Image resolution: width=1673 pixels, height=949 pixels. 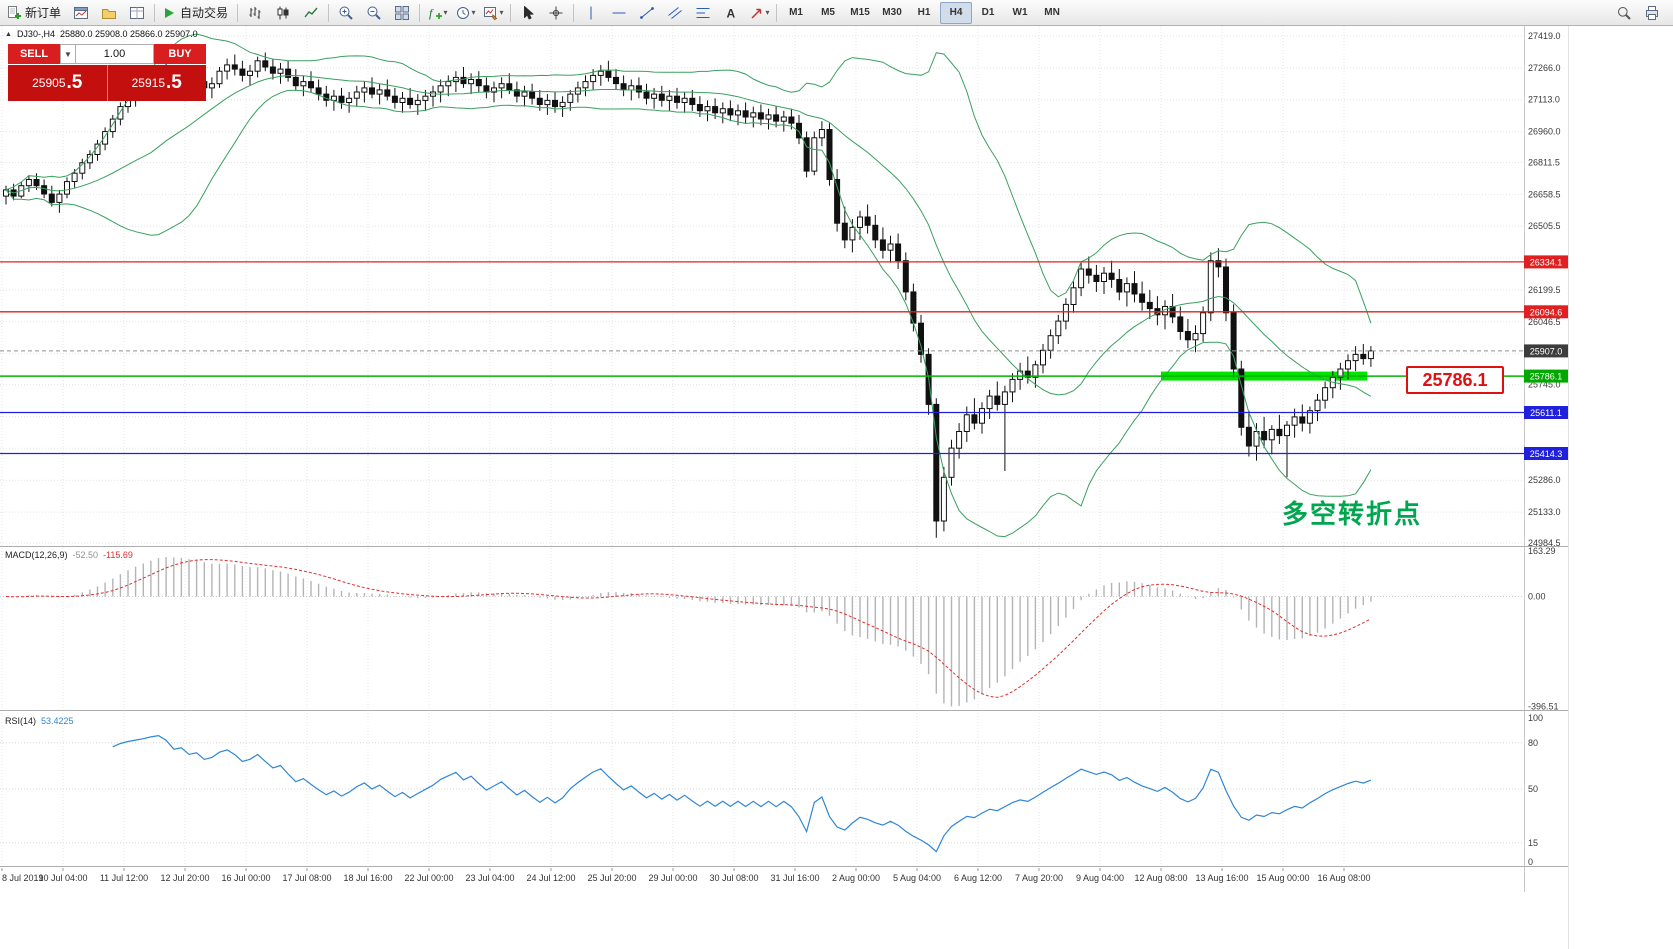 I want to click on timeframe-h4-button: H4, so click(x=956, y=12).